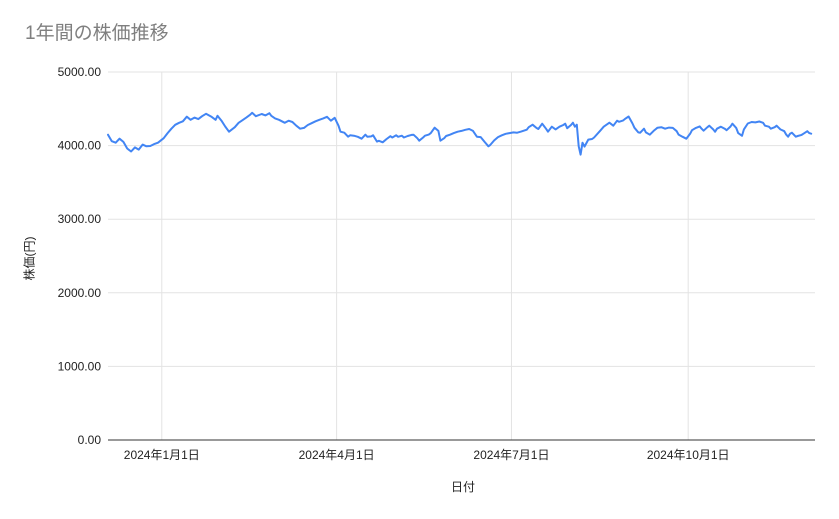 Image resolution: width=839 pixels, height=519 pixels. I want to click on chart-title: 1年間の株価推移, so click(97, 33).